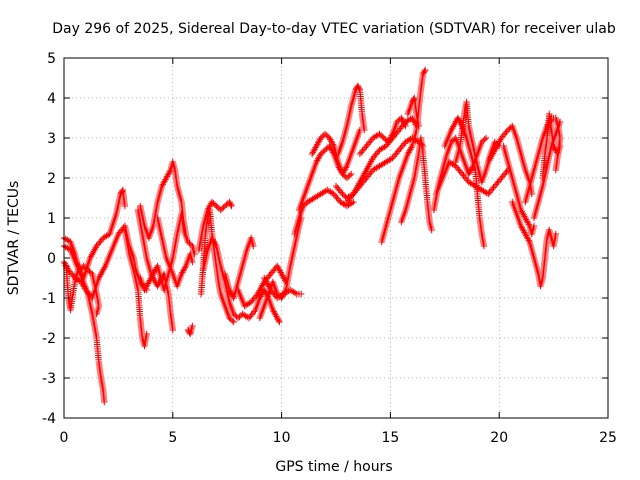 This screenshot has width=640, height=480. Describe the element at coordinates (49, 419) in the screenshot. I see `y-tick-label: -4` at that location.